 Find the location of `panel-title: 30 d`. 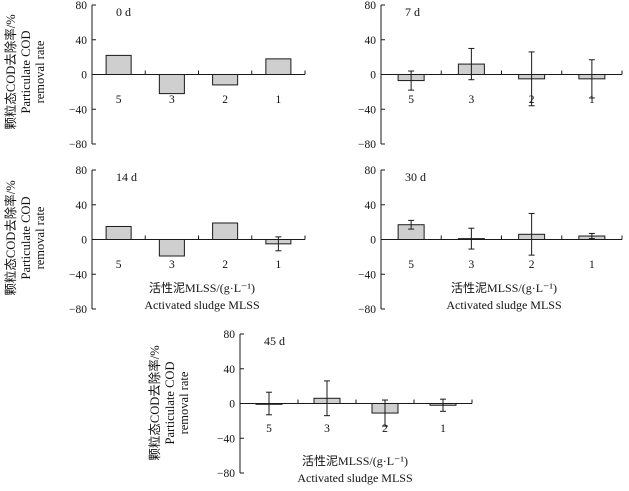

panel-title: 30 d is located at coordinates (415, 177).